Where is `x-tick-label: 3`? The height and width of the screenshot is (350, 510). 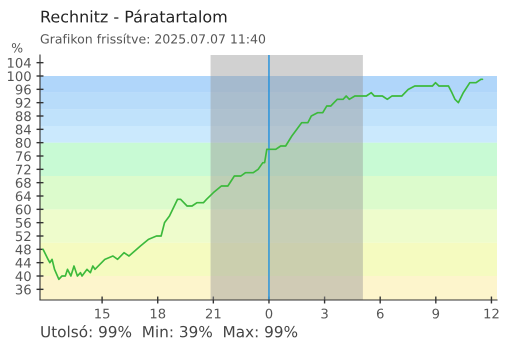
x-tick-label: 3 is located at coordinates (324, 313).